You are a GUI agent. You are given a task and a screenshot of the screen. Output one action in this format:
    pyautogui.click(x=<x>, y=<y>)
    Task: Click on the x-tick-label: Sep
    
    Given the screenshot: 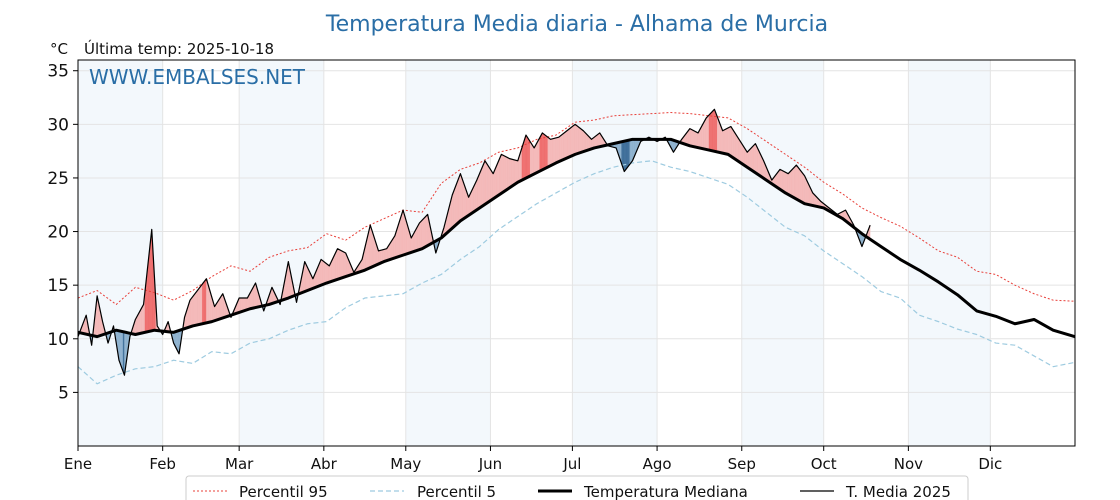 What is the action you would take?
    pyautogui.click(x=742, y=464)
    